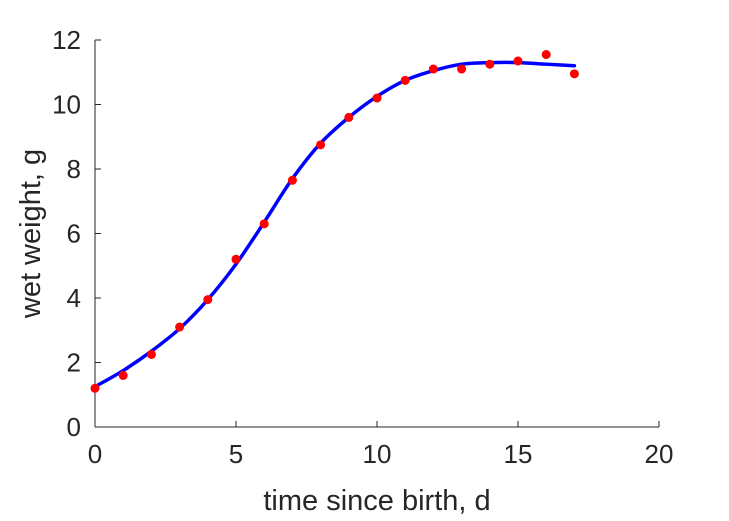 The height and width of the screenshot is (521, 729). What do you see at coordinates (74, 298) in the screenshot?
I see `y-tick-label: 4` at bounding box center [74, 298].